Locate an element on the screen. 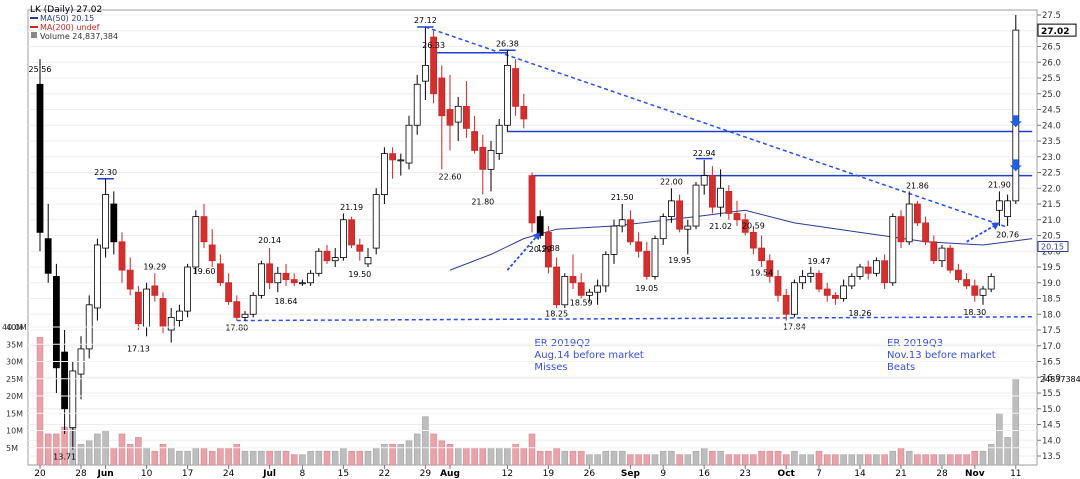 The width and height of the screenshot is (1080, 479). x-tick-label: 29 is located at coordinates (426, 474).